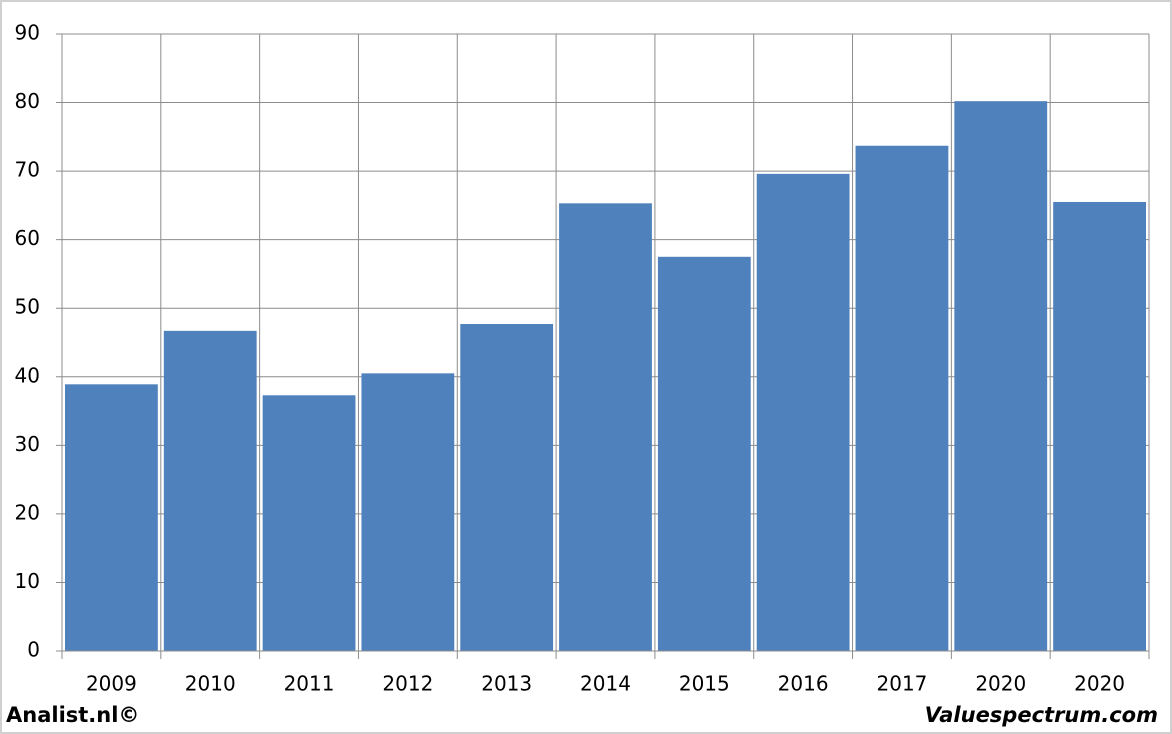 The width and height of the screenshot is (1172, 734). Describe the element at coordinates (210, 684) in the screenshot. I see `x-tick-label: 2010` at that location.